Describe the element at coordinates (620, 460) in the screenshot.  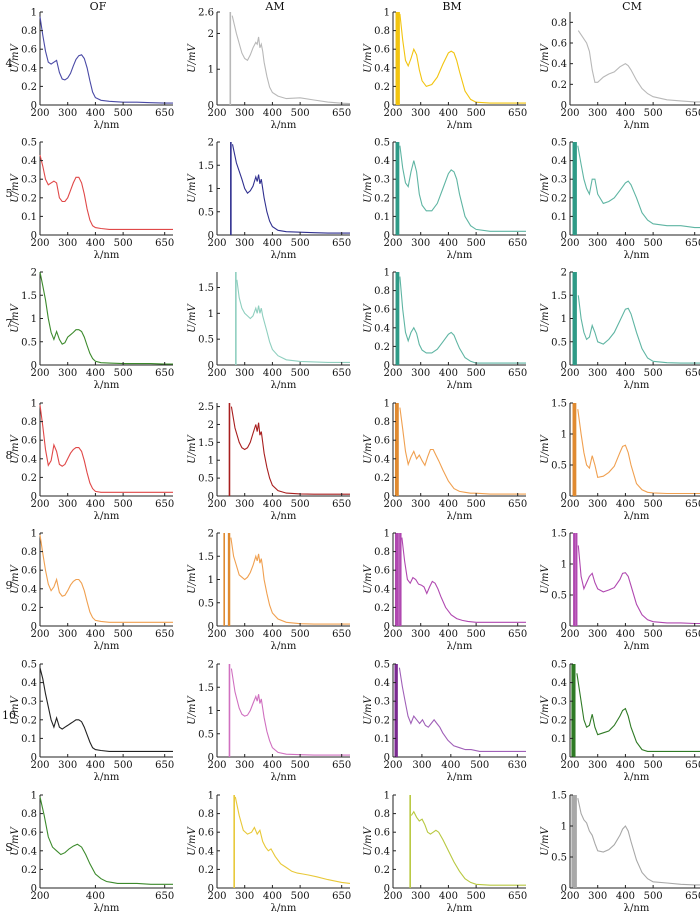
I see `panel-8-cm: 200 300 400 500 650 0 0.5 1 1.5 U/mV λ/nm` at that location.